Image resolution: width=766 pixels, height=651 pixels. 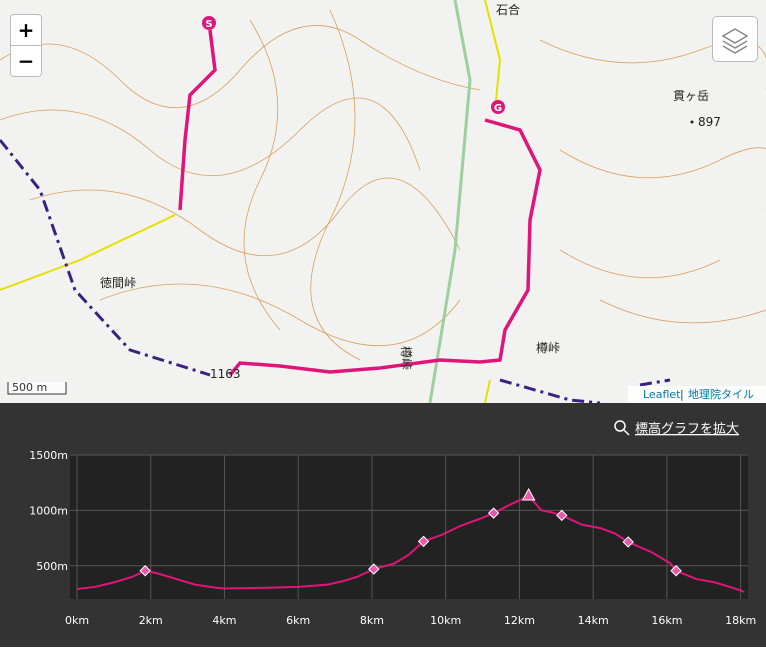 I want to click on goal-label: G, so click(x=498, y=108).